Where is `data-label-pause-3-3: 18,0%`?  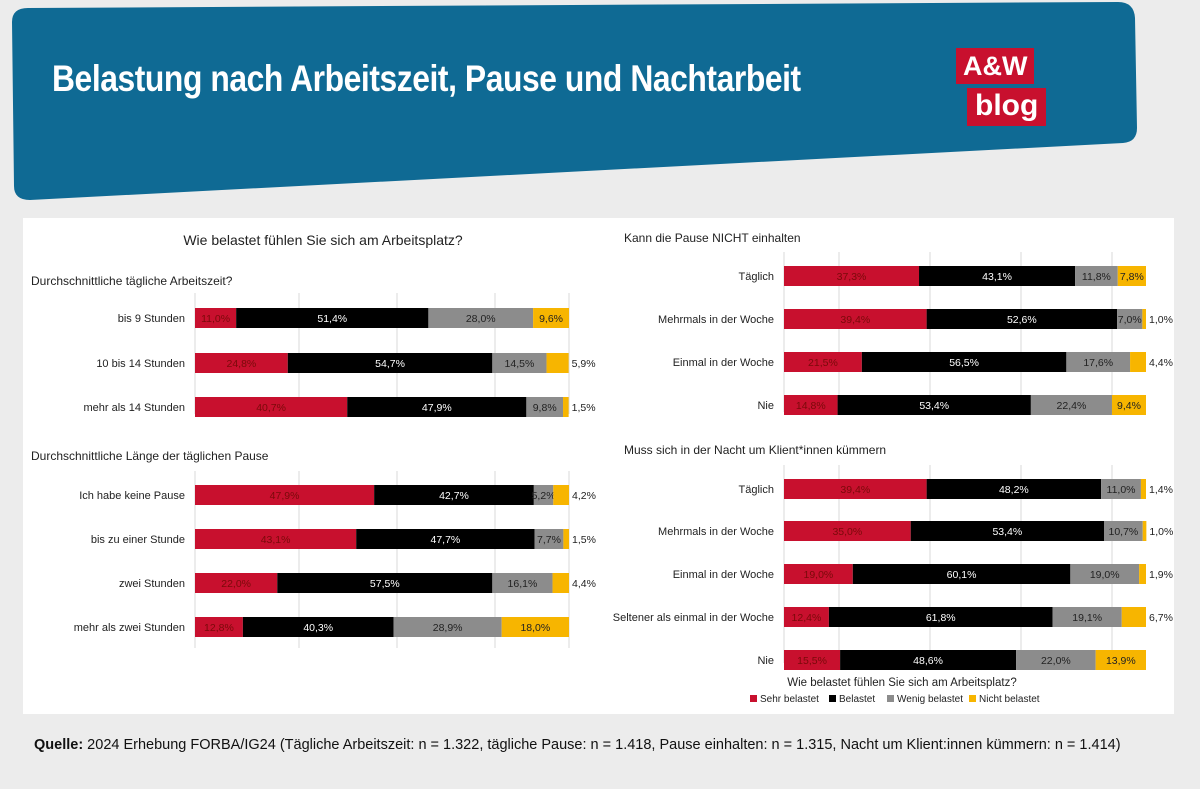
data-label-pause-3-3: 18,0% is located at coordinates (535, 628).